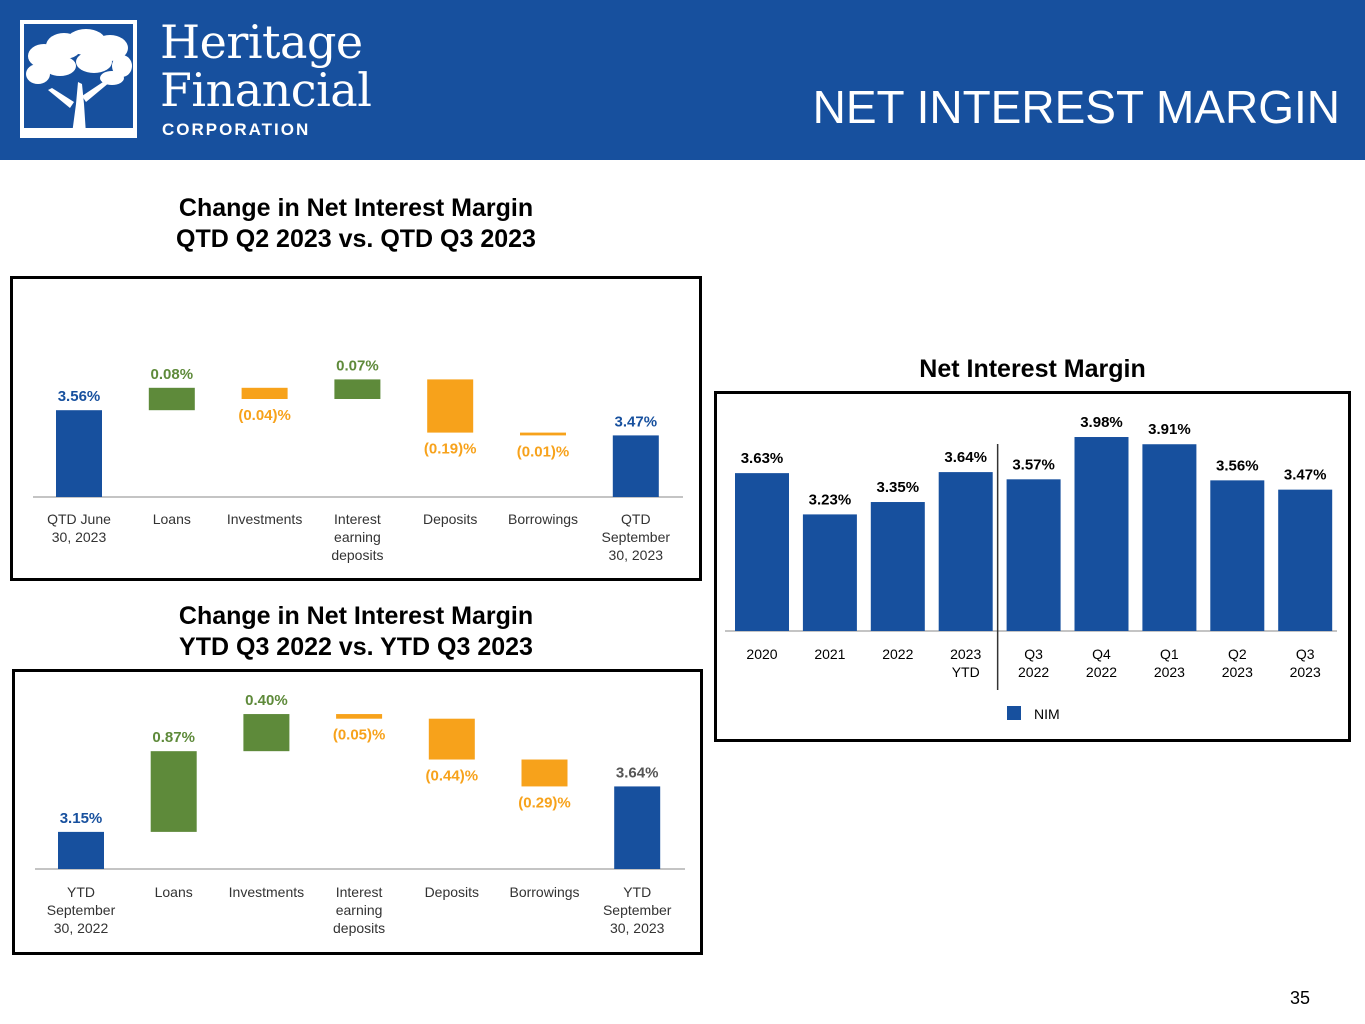 The image size is (1365, 1024). I want to click on category-label-qtd-3-2: deposits, so click(357, 555).